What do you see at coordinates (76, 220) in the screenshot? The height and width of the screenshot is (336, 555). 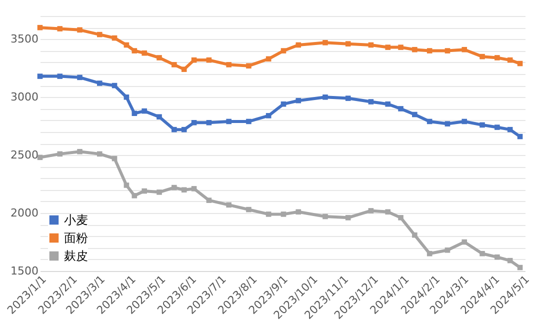 I see `legend-label: 小麦` at bounding box center [76, 220].